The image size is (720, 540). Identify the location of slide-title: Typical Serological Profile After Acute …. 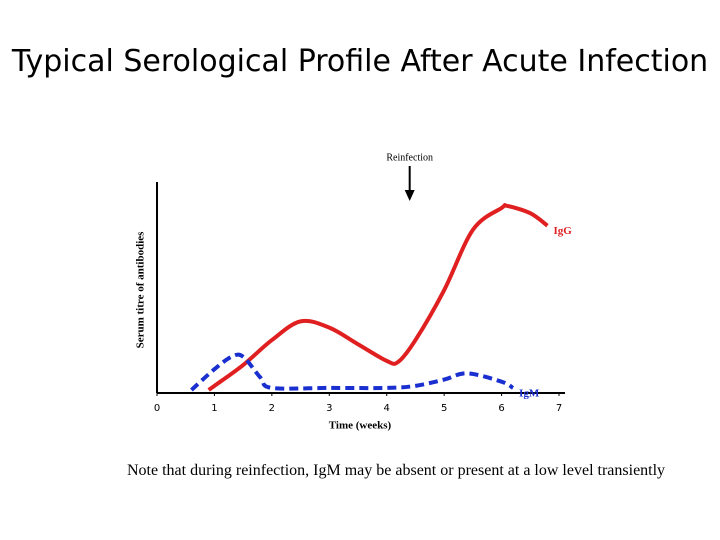
(360, 61).